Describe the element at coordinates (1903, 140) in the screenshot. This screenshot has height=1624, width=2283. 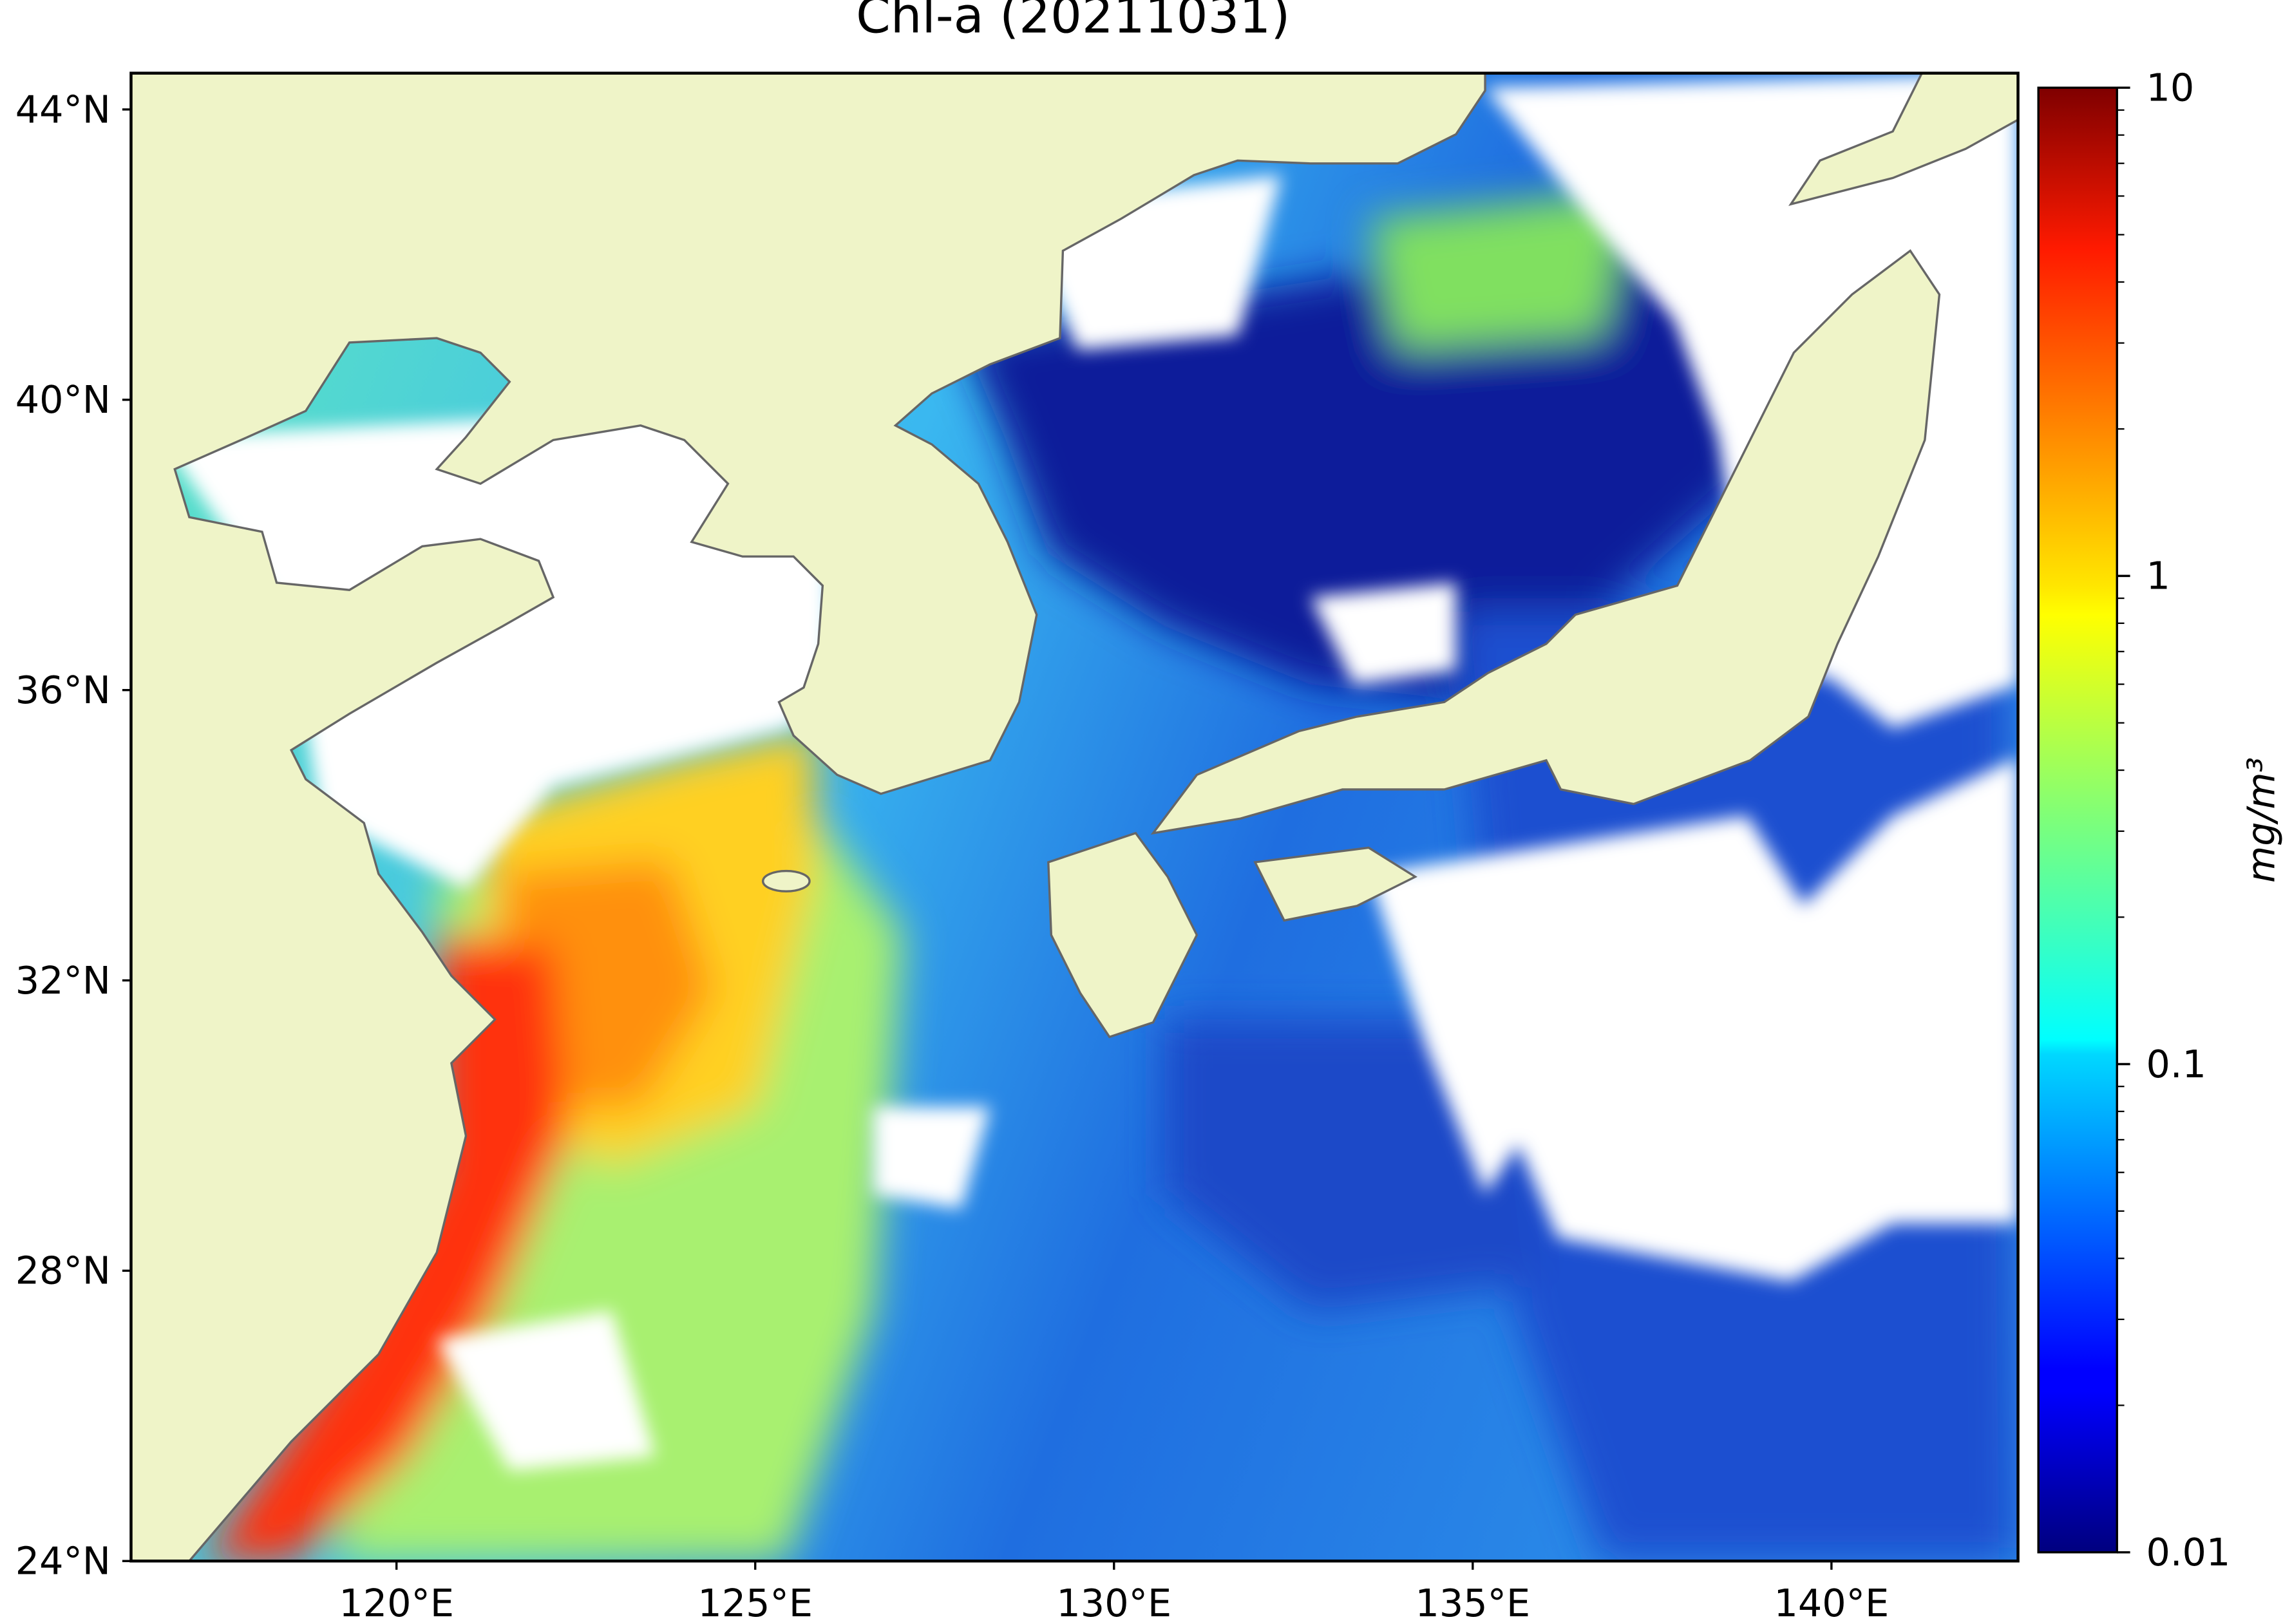
I see `hokkaido` at that location.